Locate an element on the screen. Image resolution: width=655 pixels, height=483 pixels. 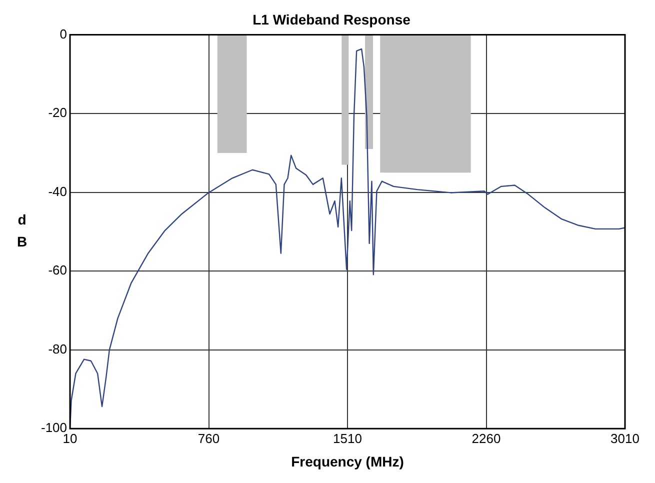
x-axis-title: Frequency (MHz) is located at coordinates (347, 461).